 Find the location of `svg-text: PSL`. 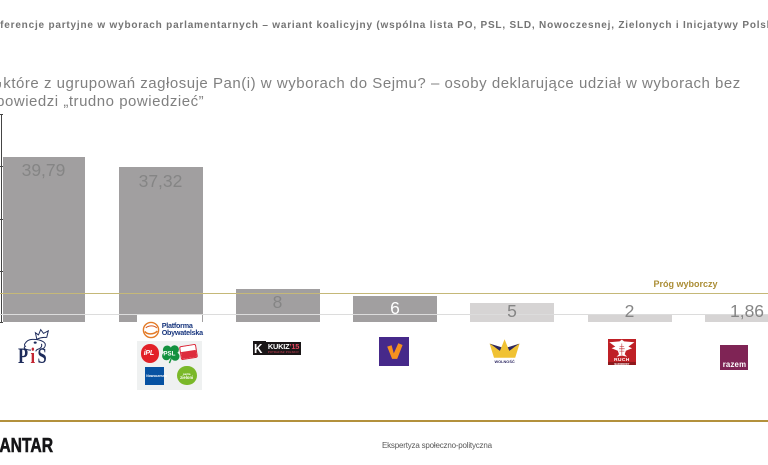

svg-text: PSL is located at coordinates (169, 354).